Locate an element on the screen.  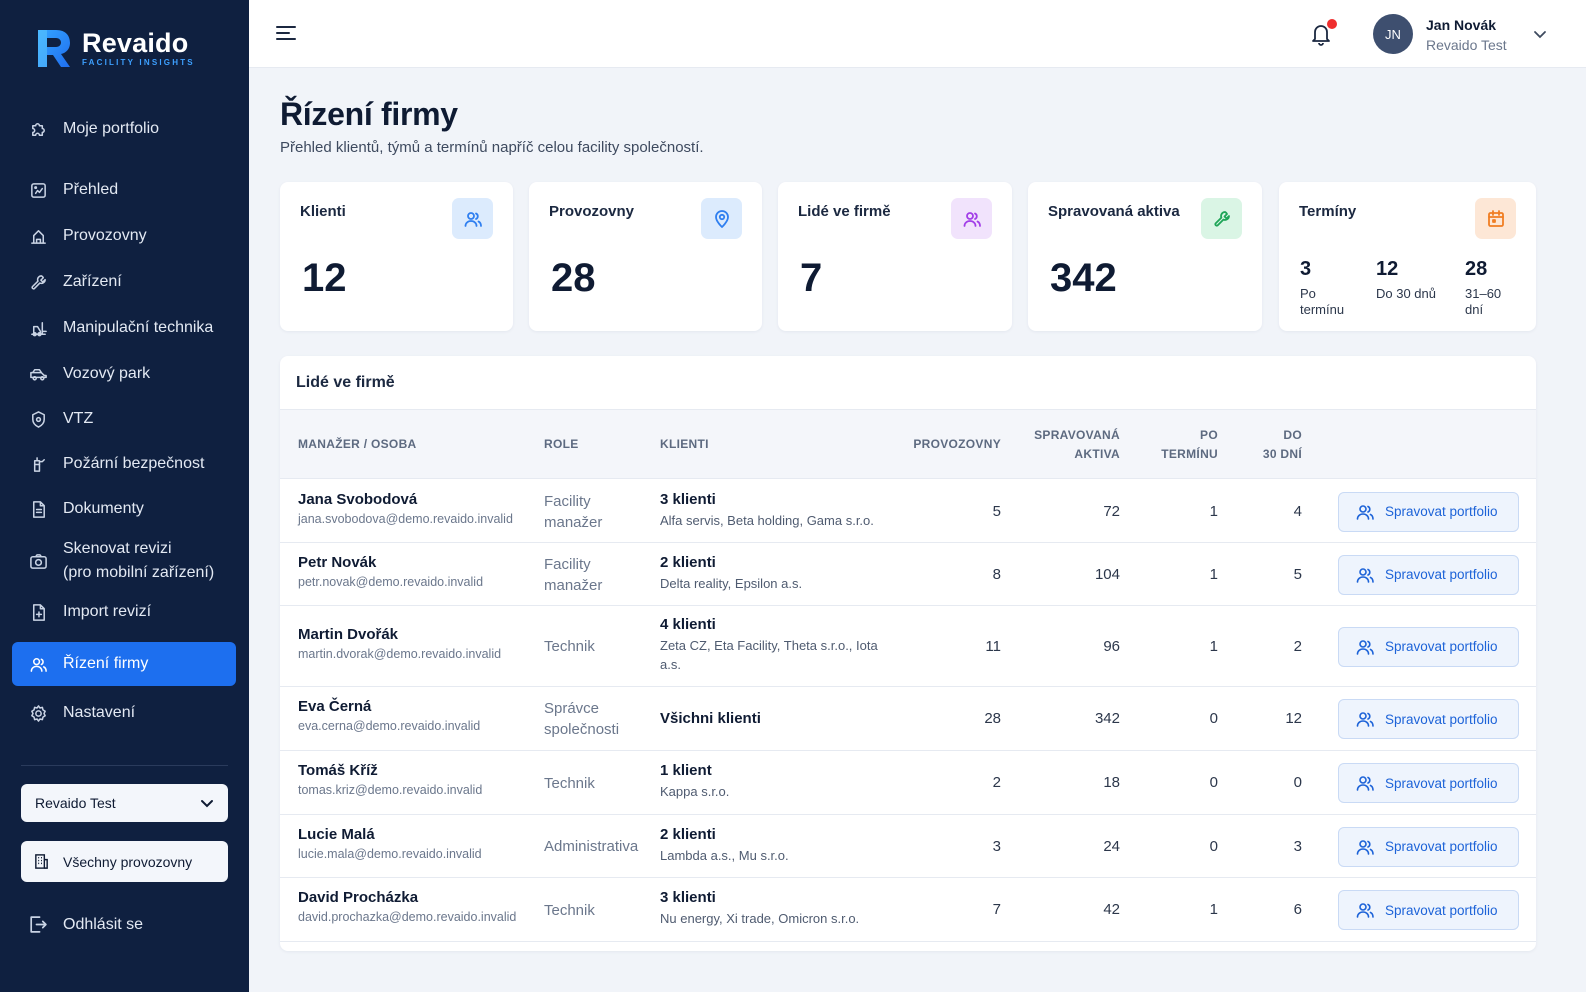
column-header-person: MANAŽER / OSOBA is located at coordinates (357, 444).